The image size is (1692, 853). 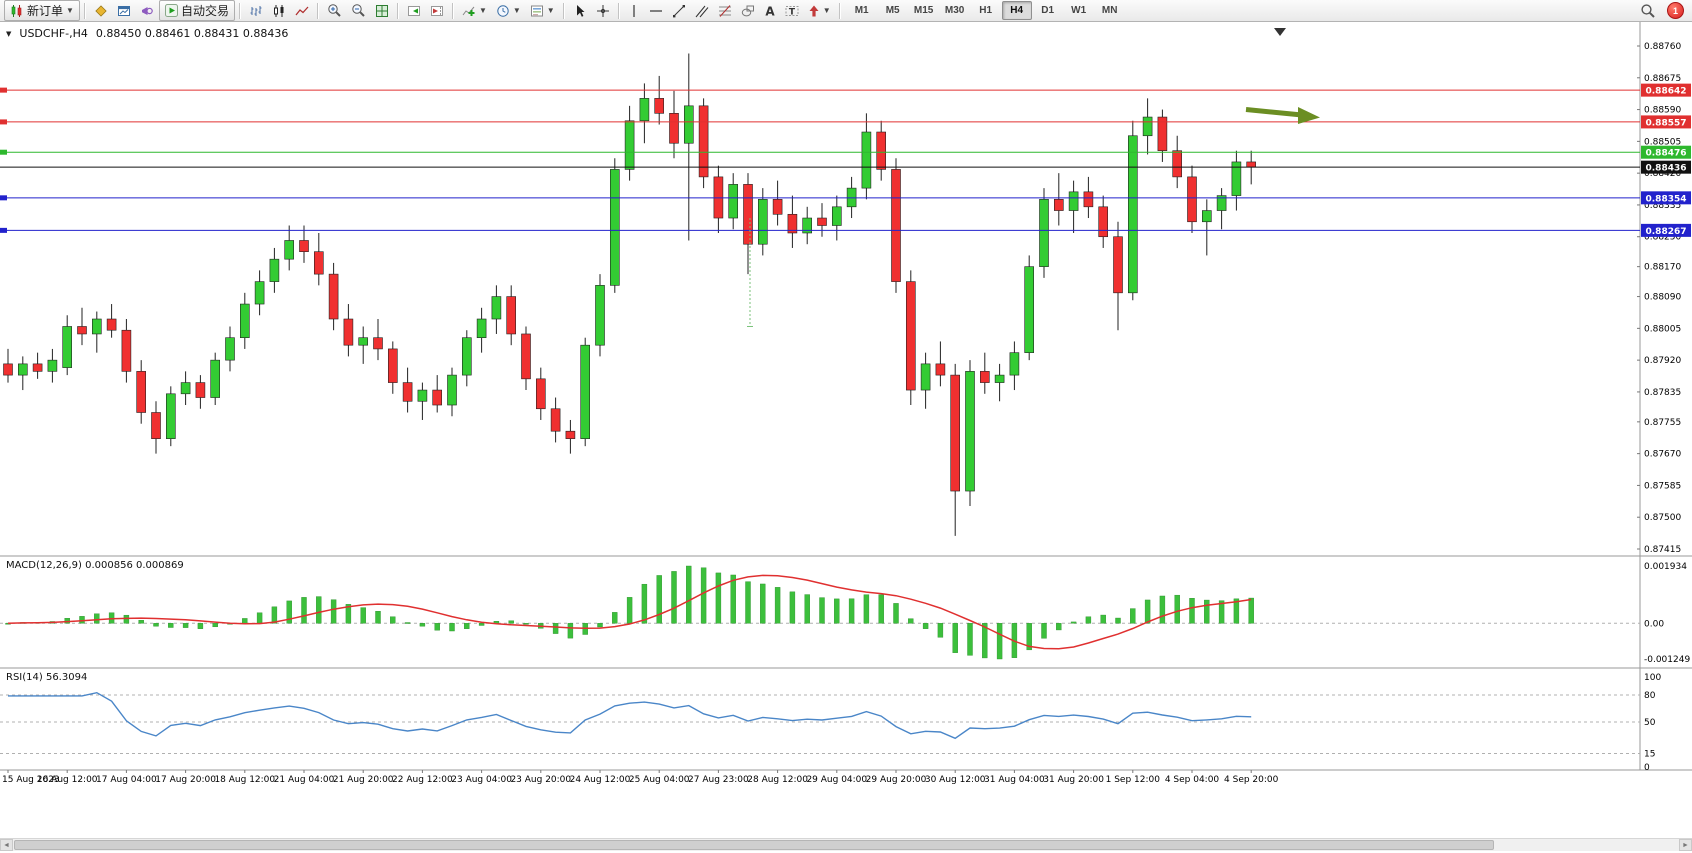 What do you see at coordinates (542, 10) in the screenshot?
I see `templates-button: ▼` at bounding box center [542, 10].